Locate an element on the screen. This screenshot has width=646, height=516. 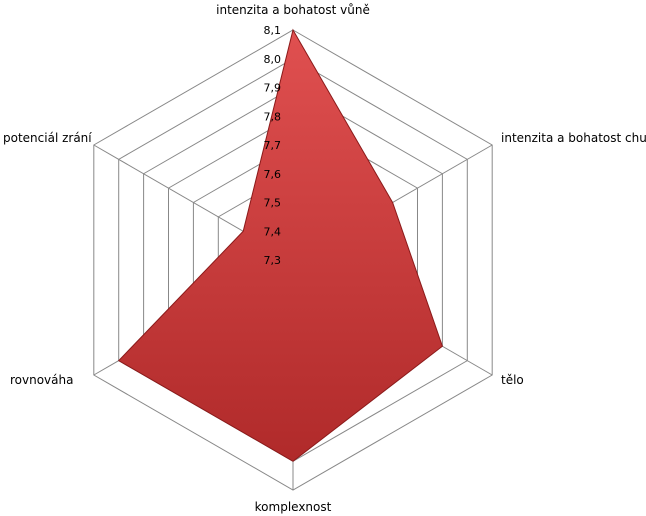
category-label: intenzita a bohatost vůně is located at coordinates (293, 10).